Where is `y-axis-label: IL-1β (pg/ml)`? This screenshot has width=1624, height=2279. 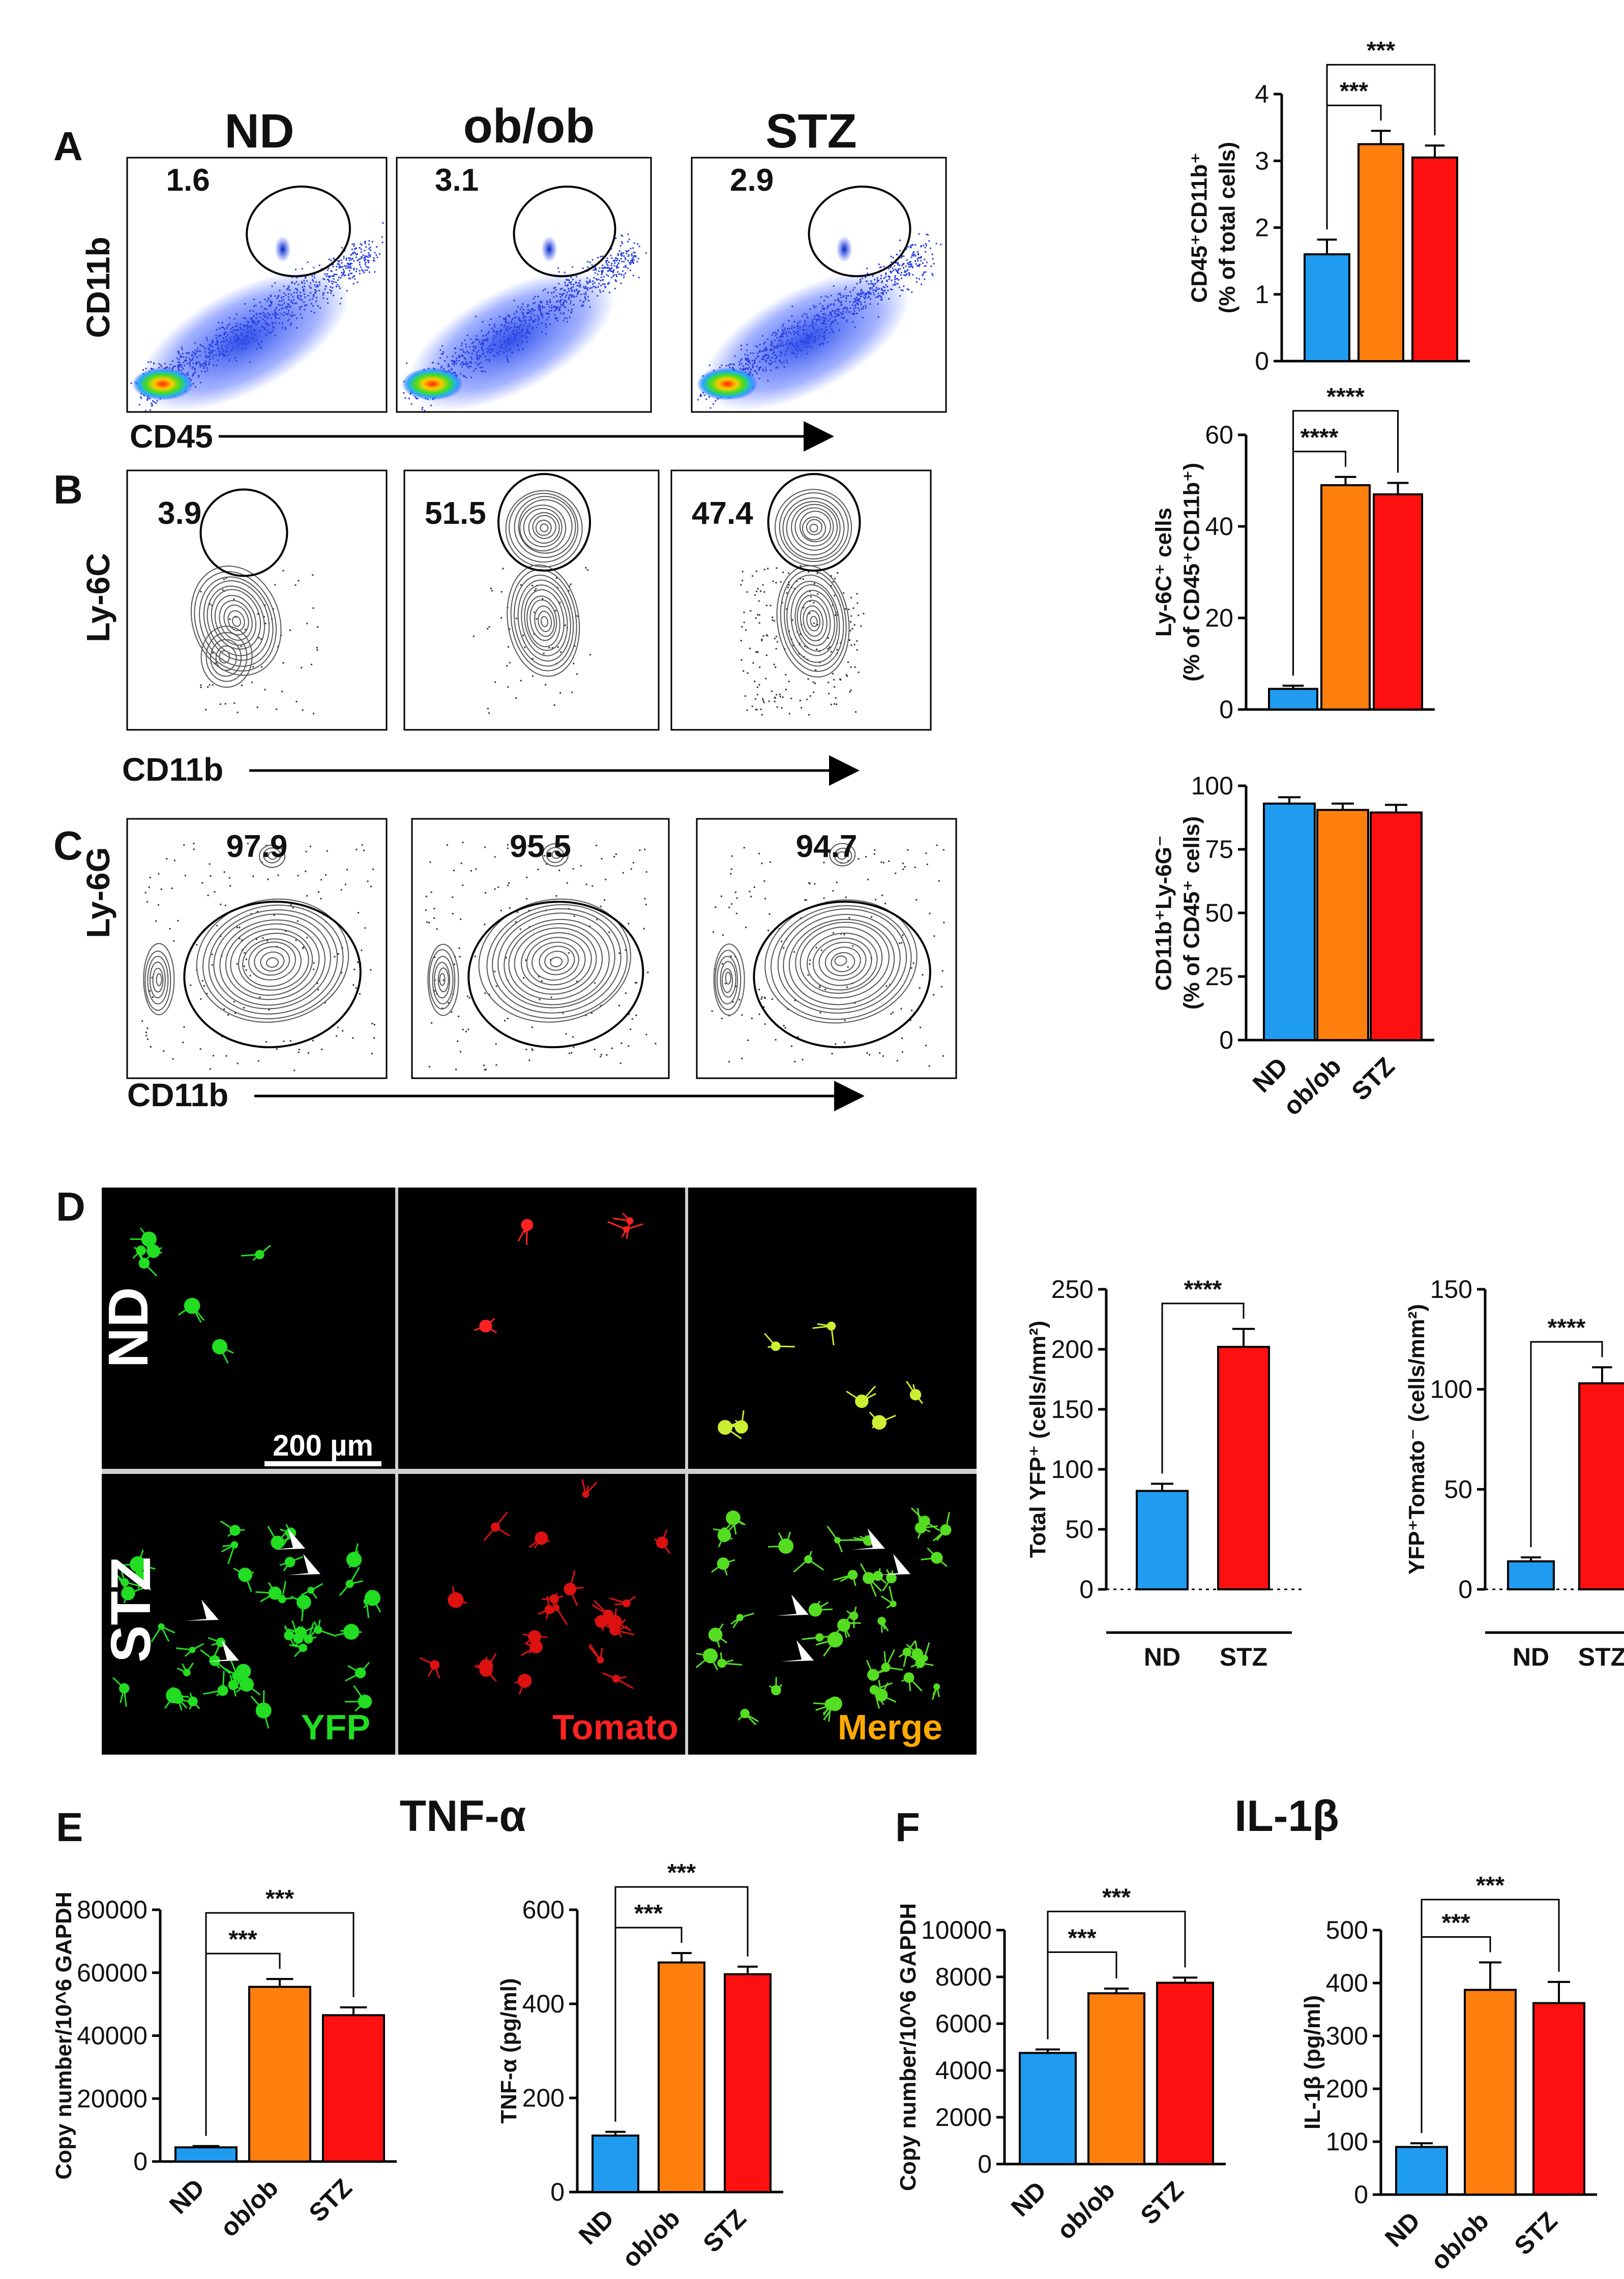
y-axis-label: IL-1β (pg/ml) is located at coordinates (1312, 2062).